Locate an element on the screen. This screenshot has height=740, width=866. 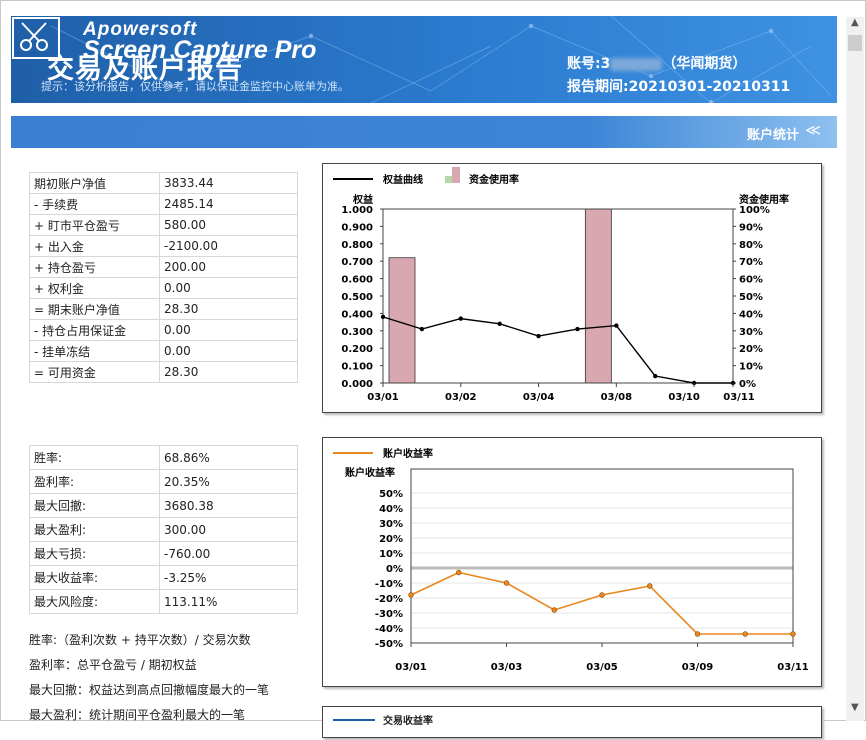
legend-bar-swatch-green is located at coordinates (448, 179).